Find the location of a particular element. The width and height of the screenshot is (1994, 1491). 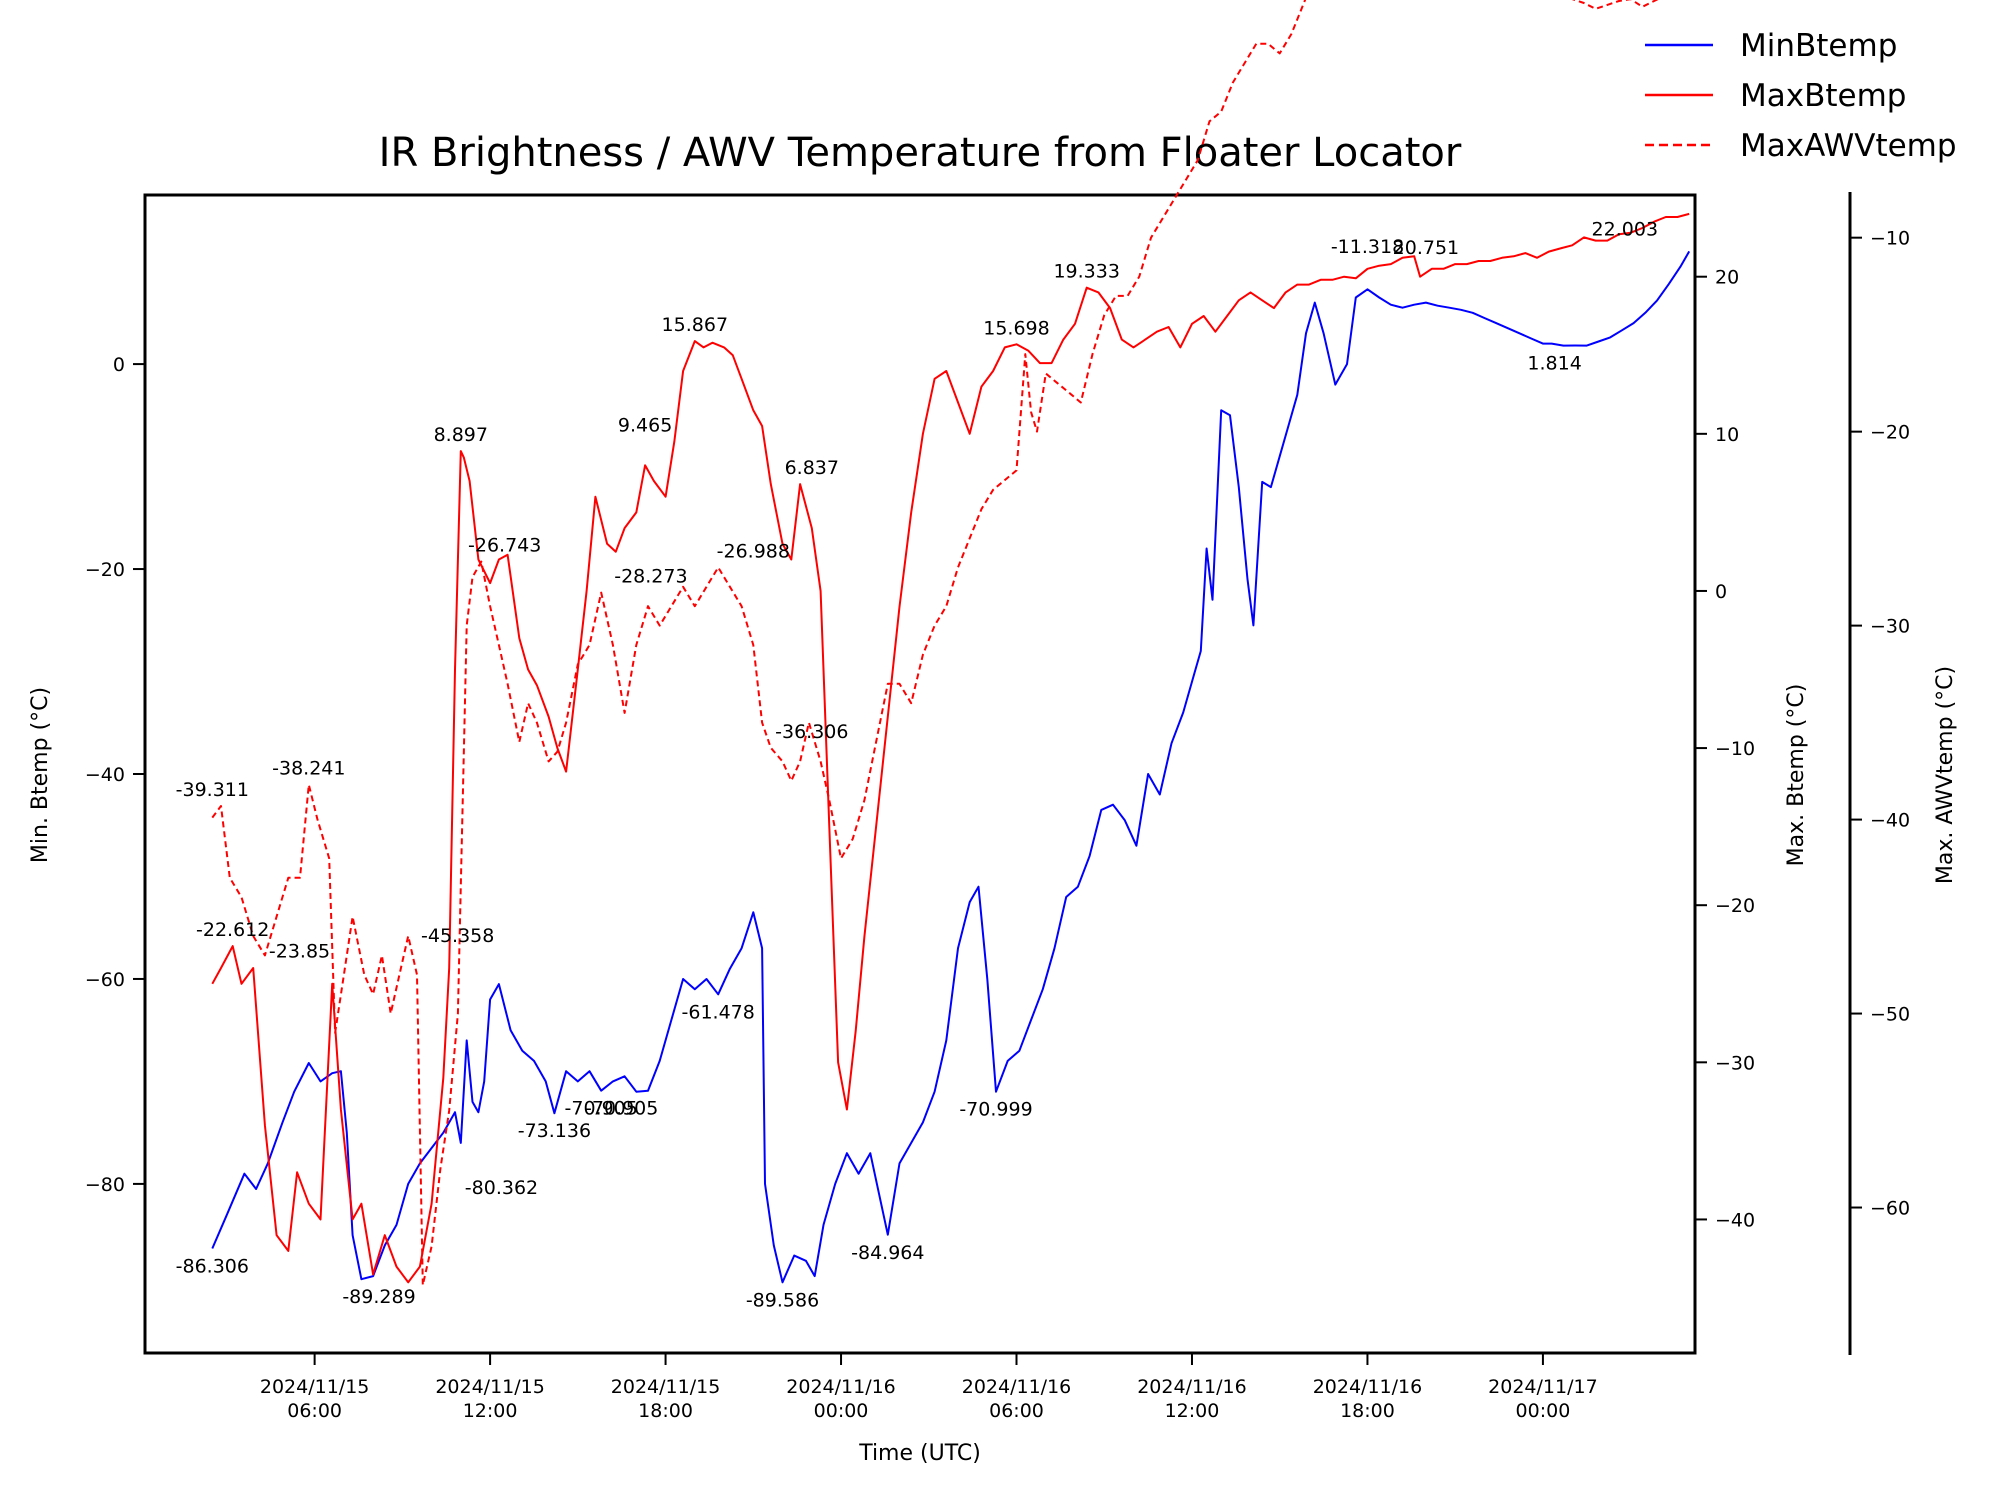

annotation-label: 9.465 is located at coordinates (645, 426).